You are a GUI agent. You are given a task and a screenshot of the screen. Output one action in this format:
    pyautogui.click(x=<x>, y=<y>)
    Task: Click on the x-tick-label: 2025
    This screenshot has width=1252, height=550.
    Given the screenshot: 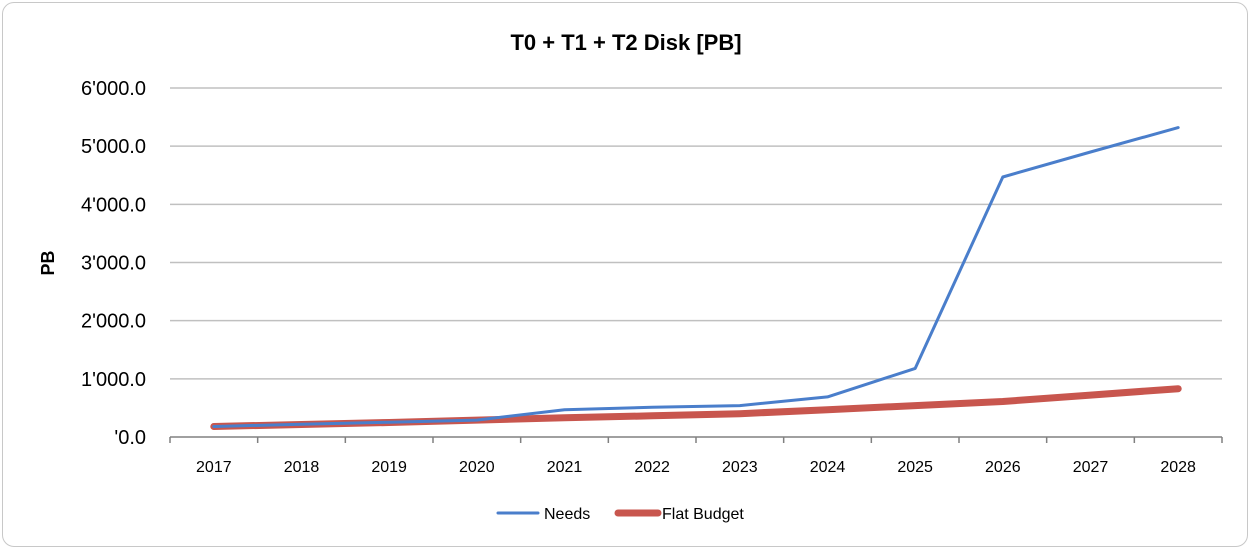 What is the action you would take?
    pyautogui.click(x=915, y=467)
    